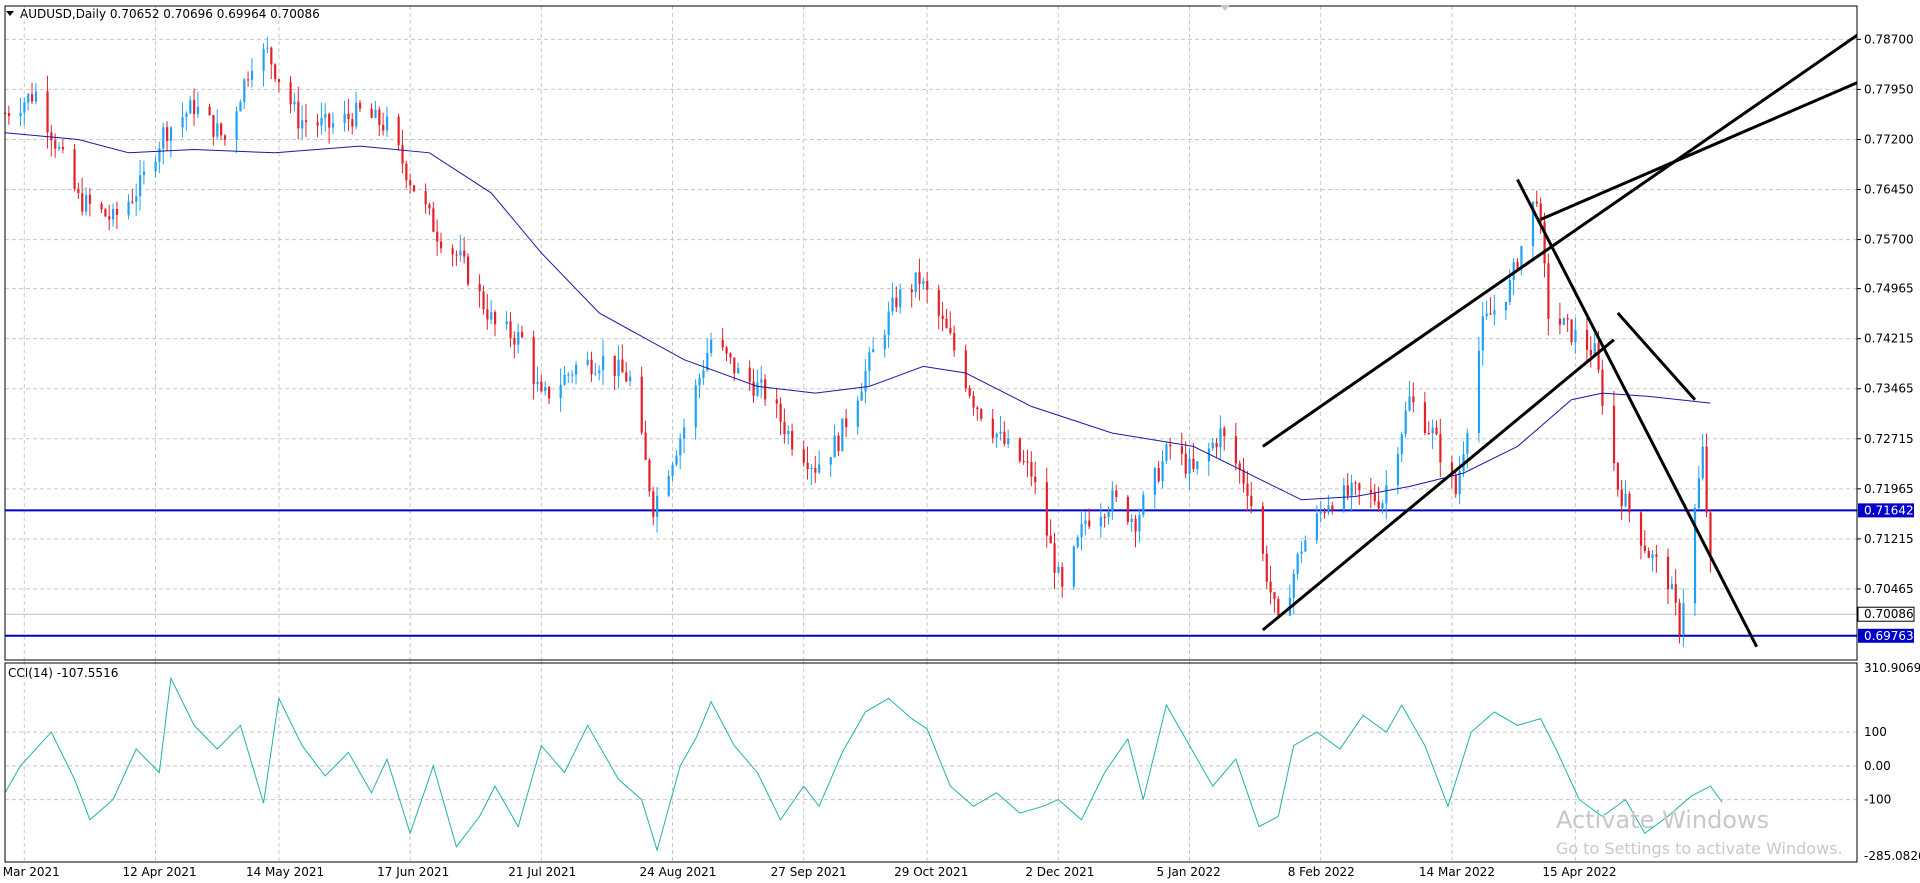 Image resolution: width=1920 pixels, height=883 pixels. Describe the element at coordinates (1889, 589) in the screenshot. I see `price-tick-label: 0.70465` at that location.